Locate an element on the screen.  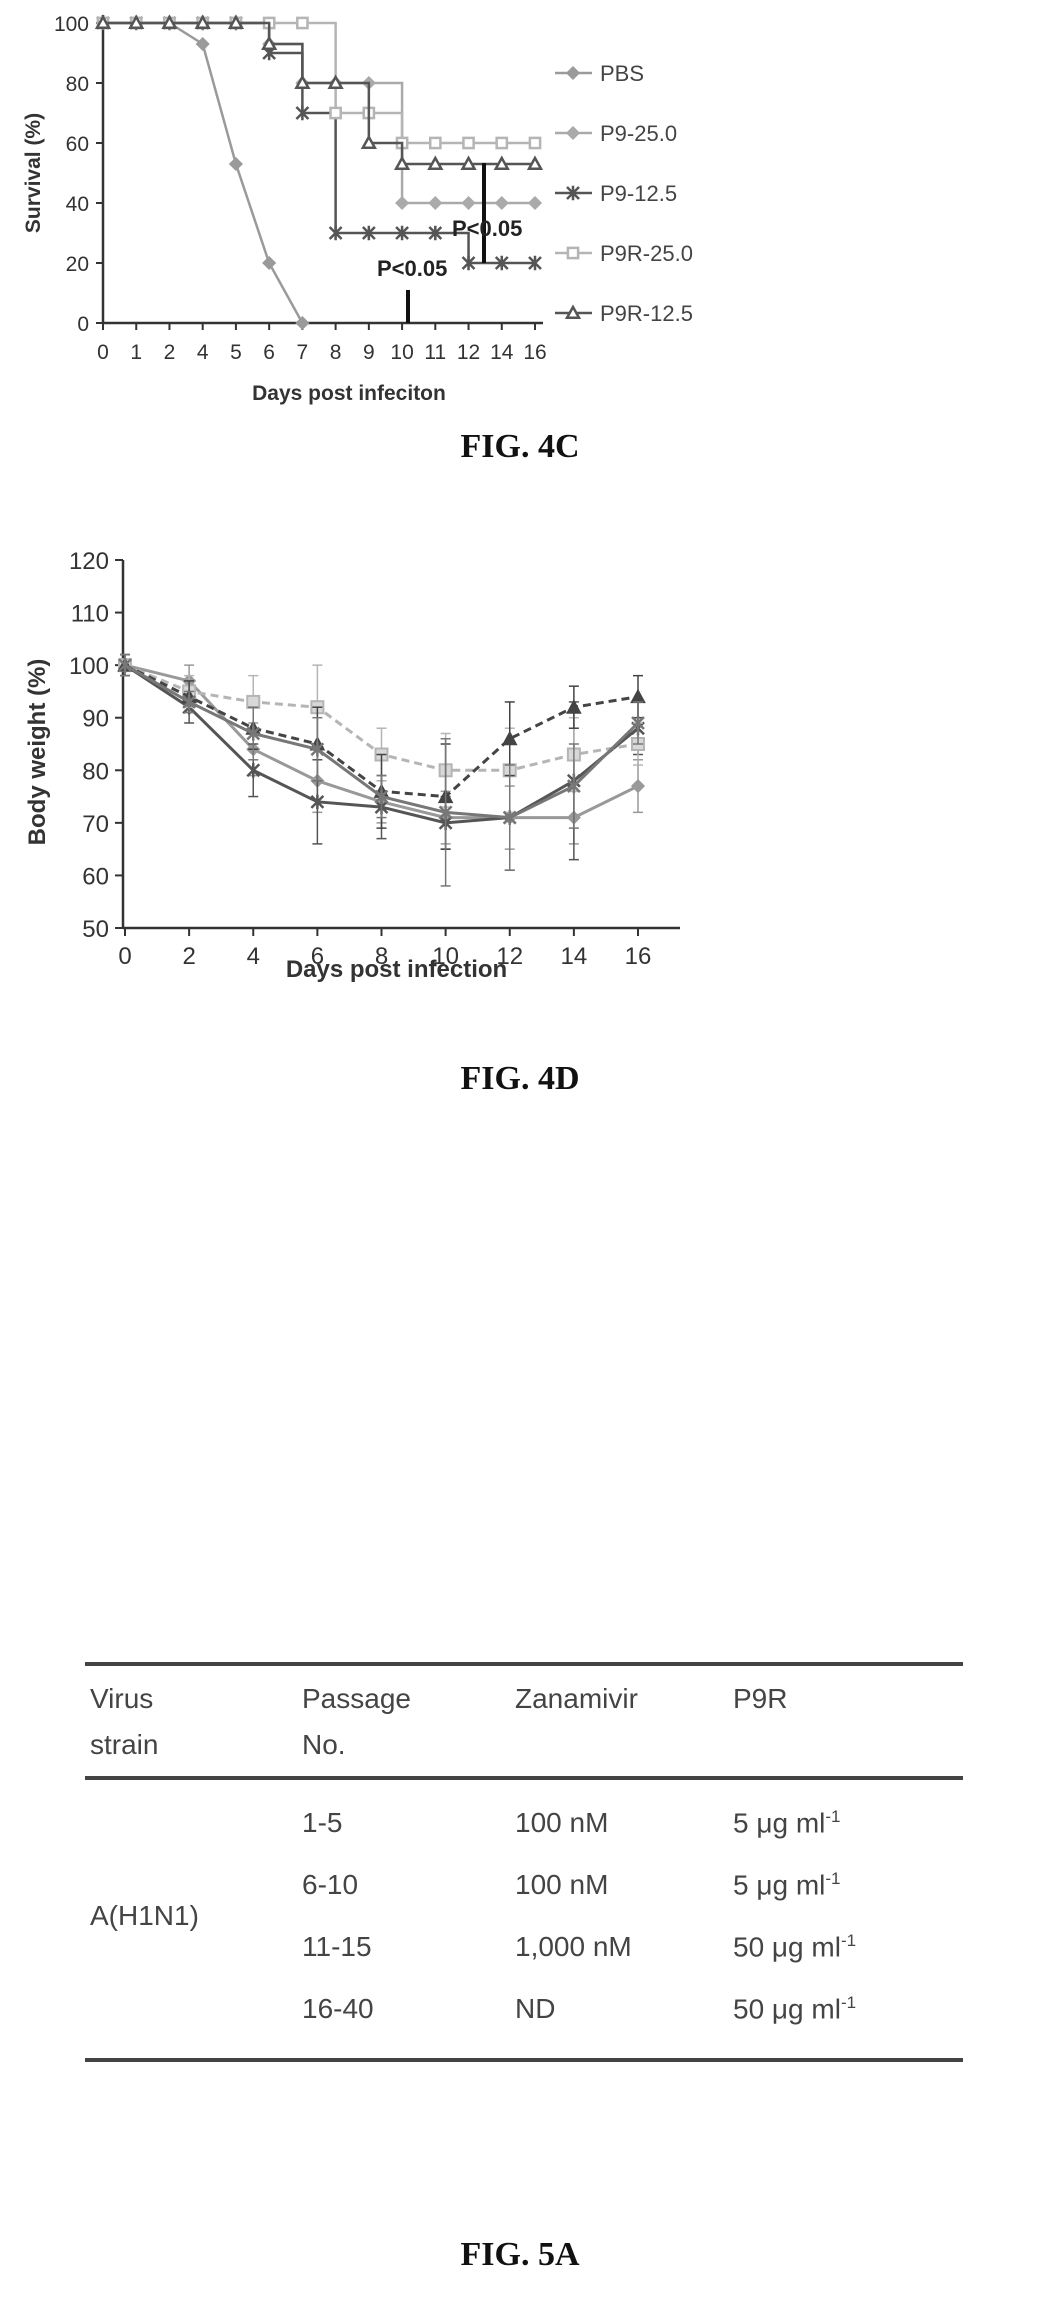
strain-cell: A(H1N1) is located at coordinates (144, 1915).